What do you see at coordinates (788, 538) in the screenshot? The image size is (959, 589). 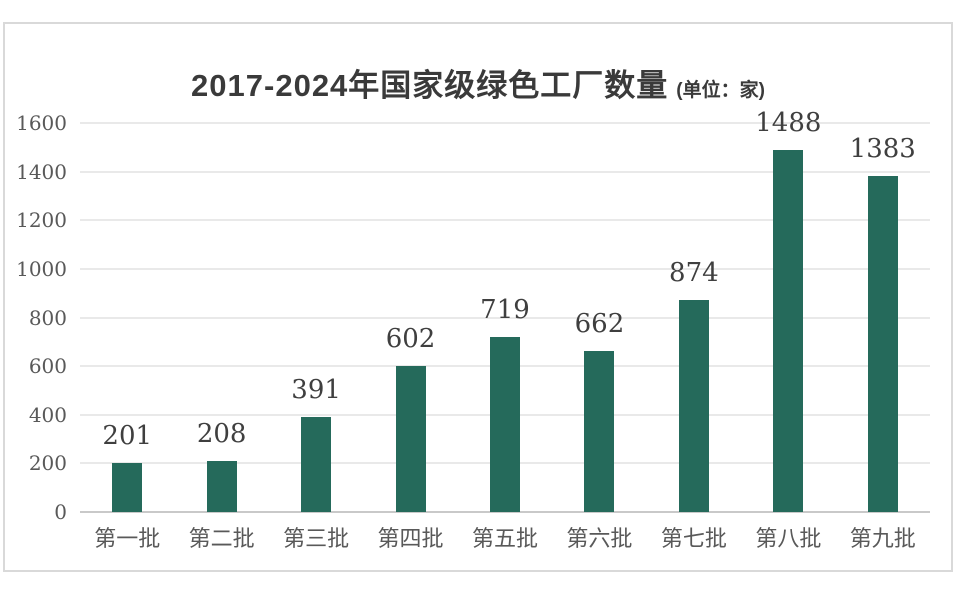 I see `x-tick-label: 第八批` at bounding box center [788, 538].